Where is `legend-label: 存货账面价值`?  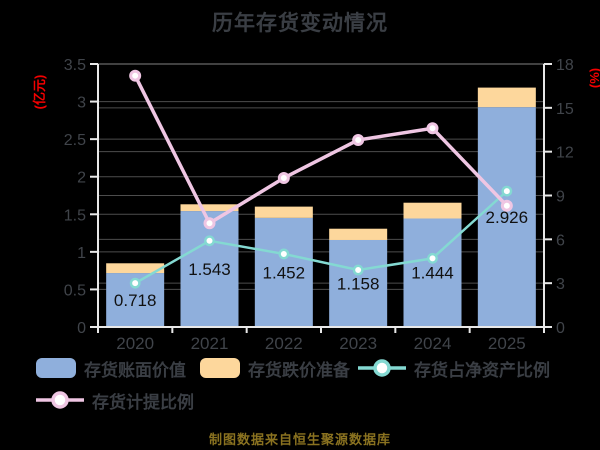 legend-label: 存货账面价值 is located at coordinates (135, 370).